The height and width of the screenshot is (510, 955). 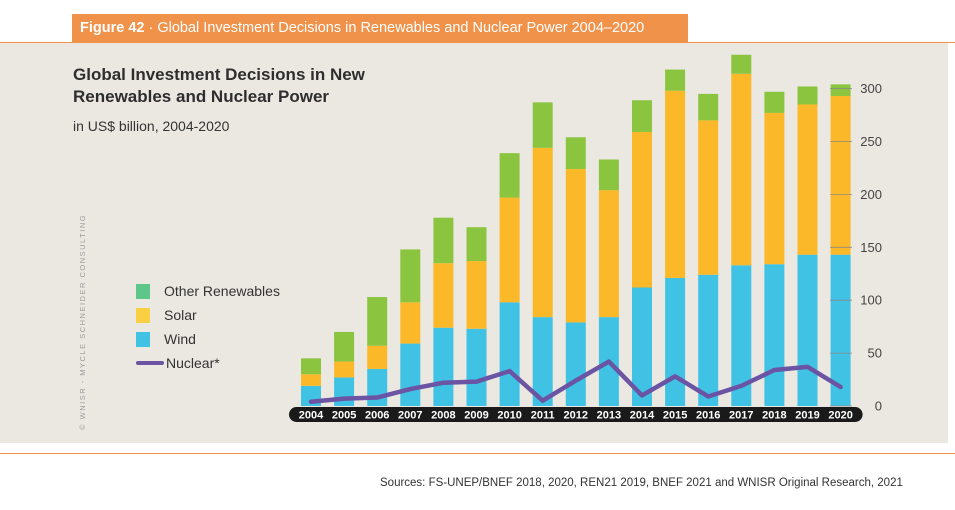 I want to click on x-axis-band, so click(x=576, y=414).